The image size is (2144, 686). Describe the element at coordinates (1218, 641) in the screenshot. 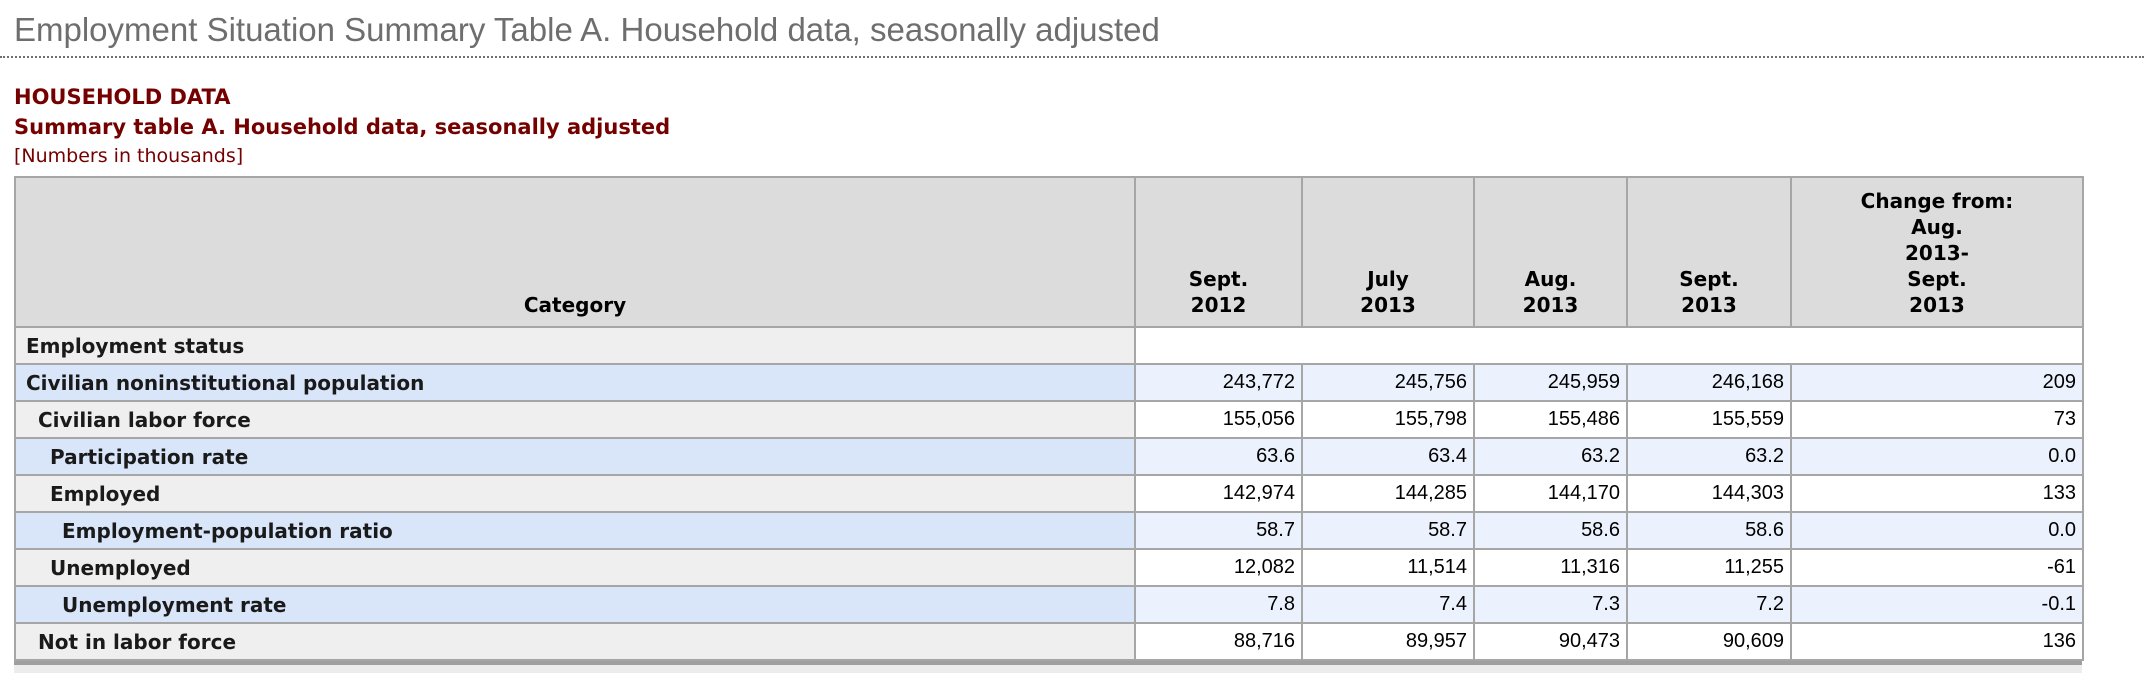

I see `cell-value: 88,716` at that location.